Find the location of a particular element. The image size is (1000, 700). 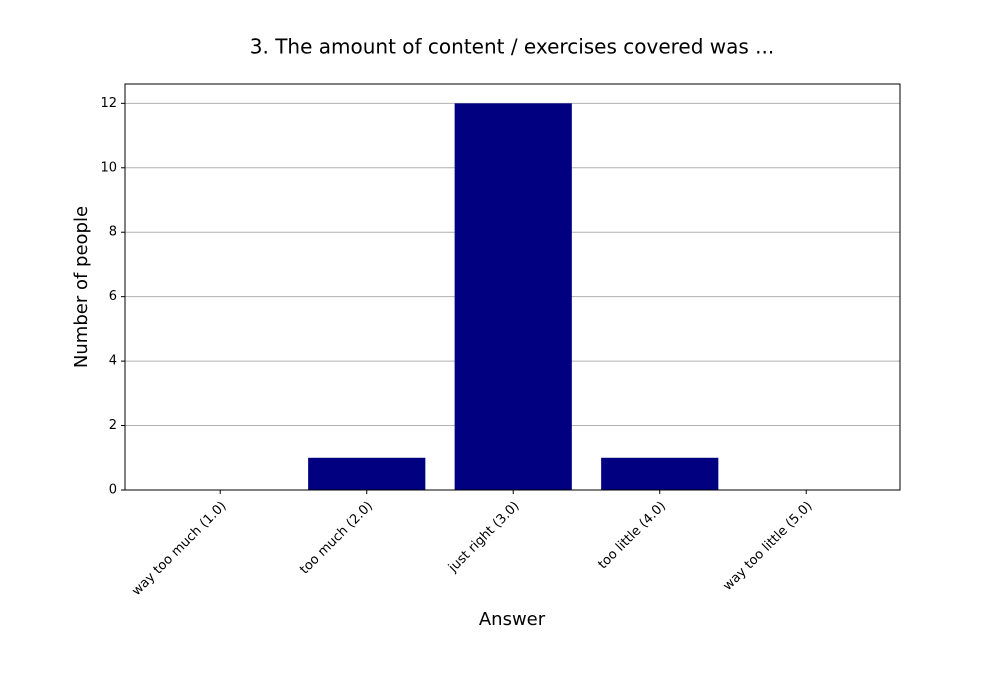

y-tick-label: 4 is located at coordinates (113, 361).